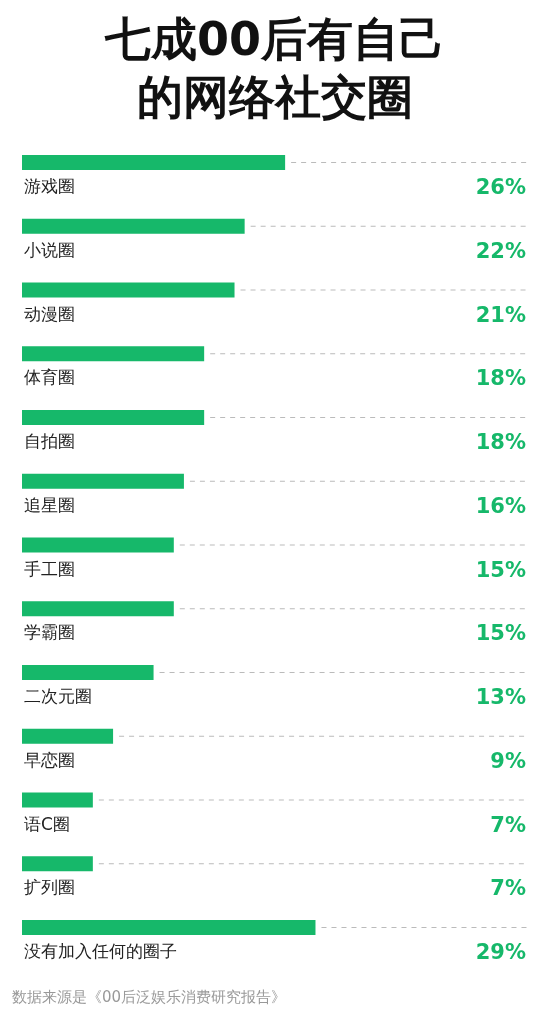 The height and width of the screenshot is (1012, 550). What do you see at coordinates (500, 250) in the screenshot?
I see `data-label: 22%` at bounding box center [500, 250].